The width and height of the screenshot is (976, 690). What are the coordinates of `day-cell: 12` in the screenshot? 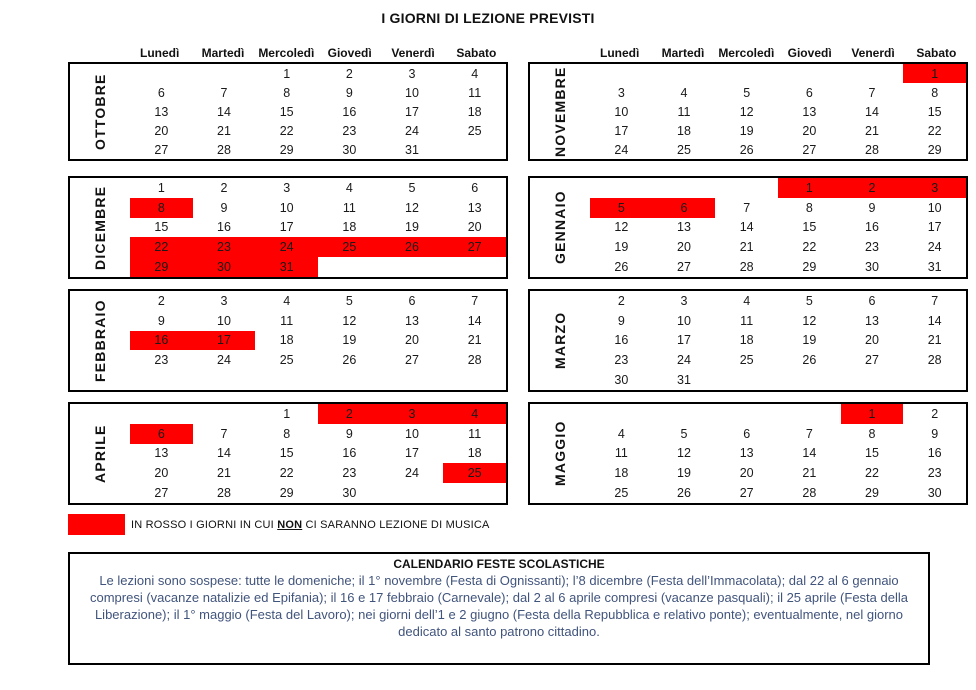 It's located at (621, 227).